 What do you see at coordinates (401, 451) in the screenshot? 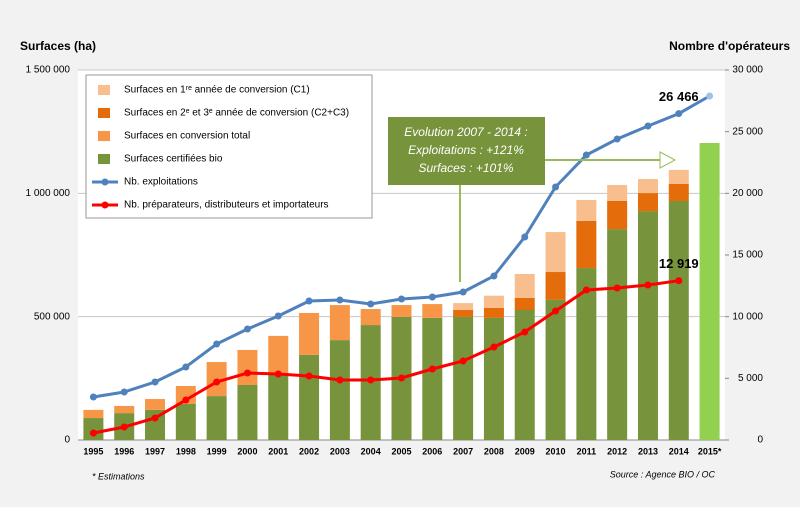
I see `x-tick-label: 2005` at bounding box center [401, 451].